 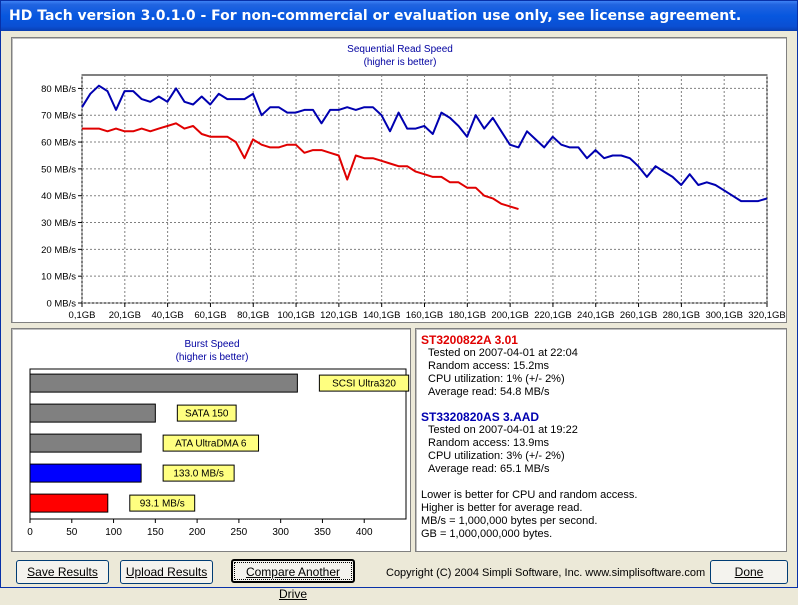 I want to click on burst-chart-title: Burst Speed, so click(x=211, y=344).